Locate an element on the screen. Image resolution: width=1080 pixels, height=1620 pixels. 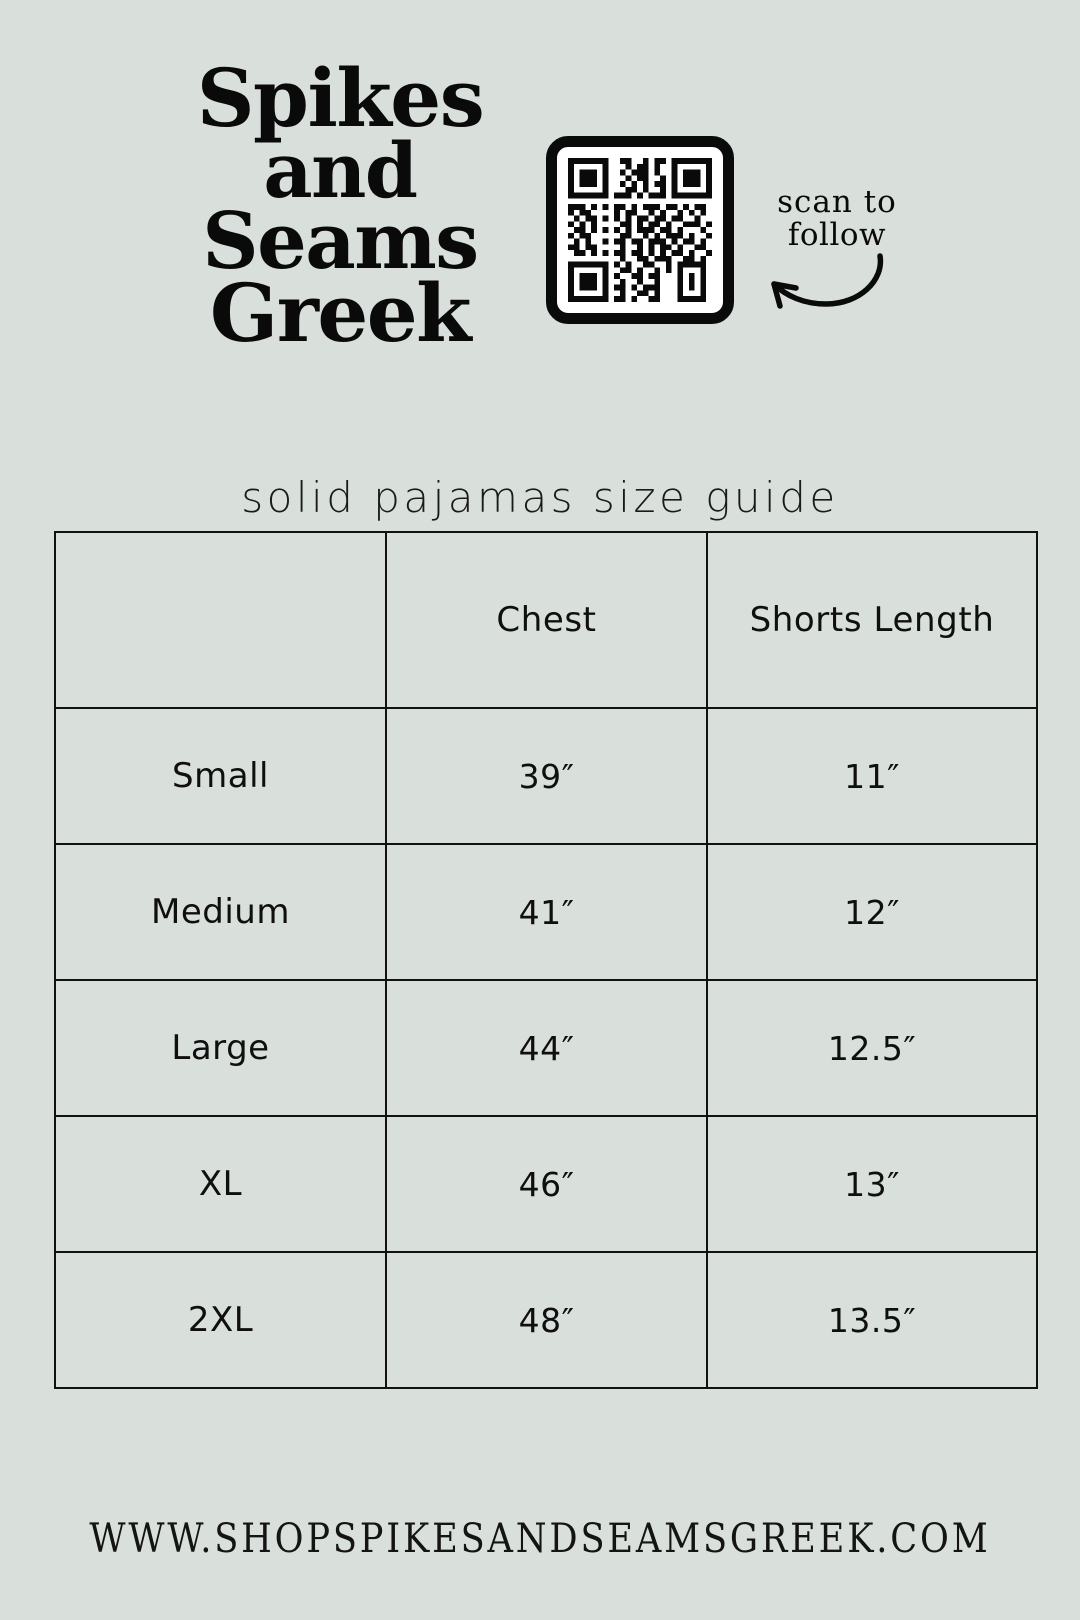
cell-chest: 46″ is located at coordinates (546, 1184).